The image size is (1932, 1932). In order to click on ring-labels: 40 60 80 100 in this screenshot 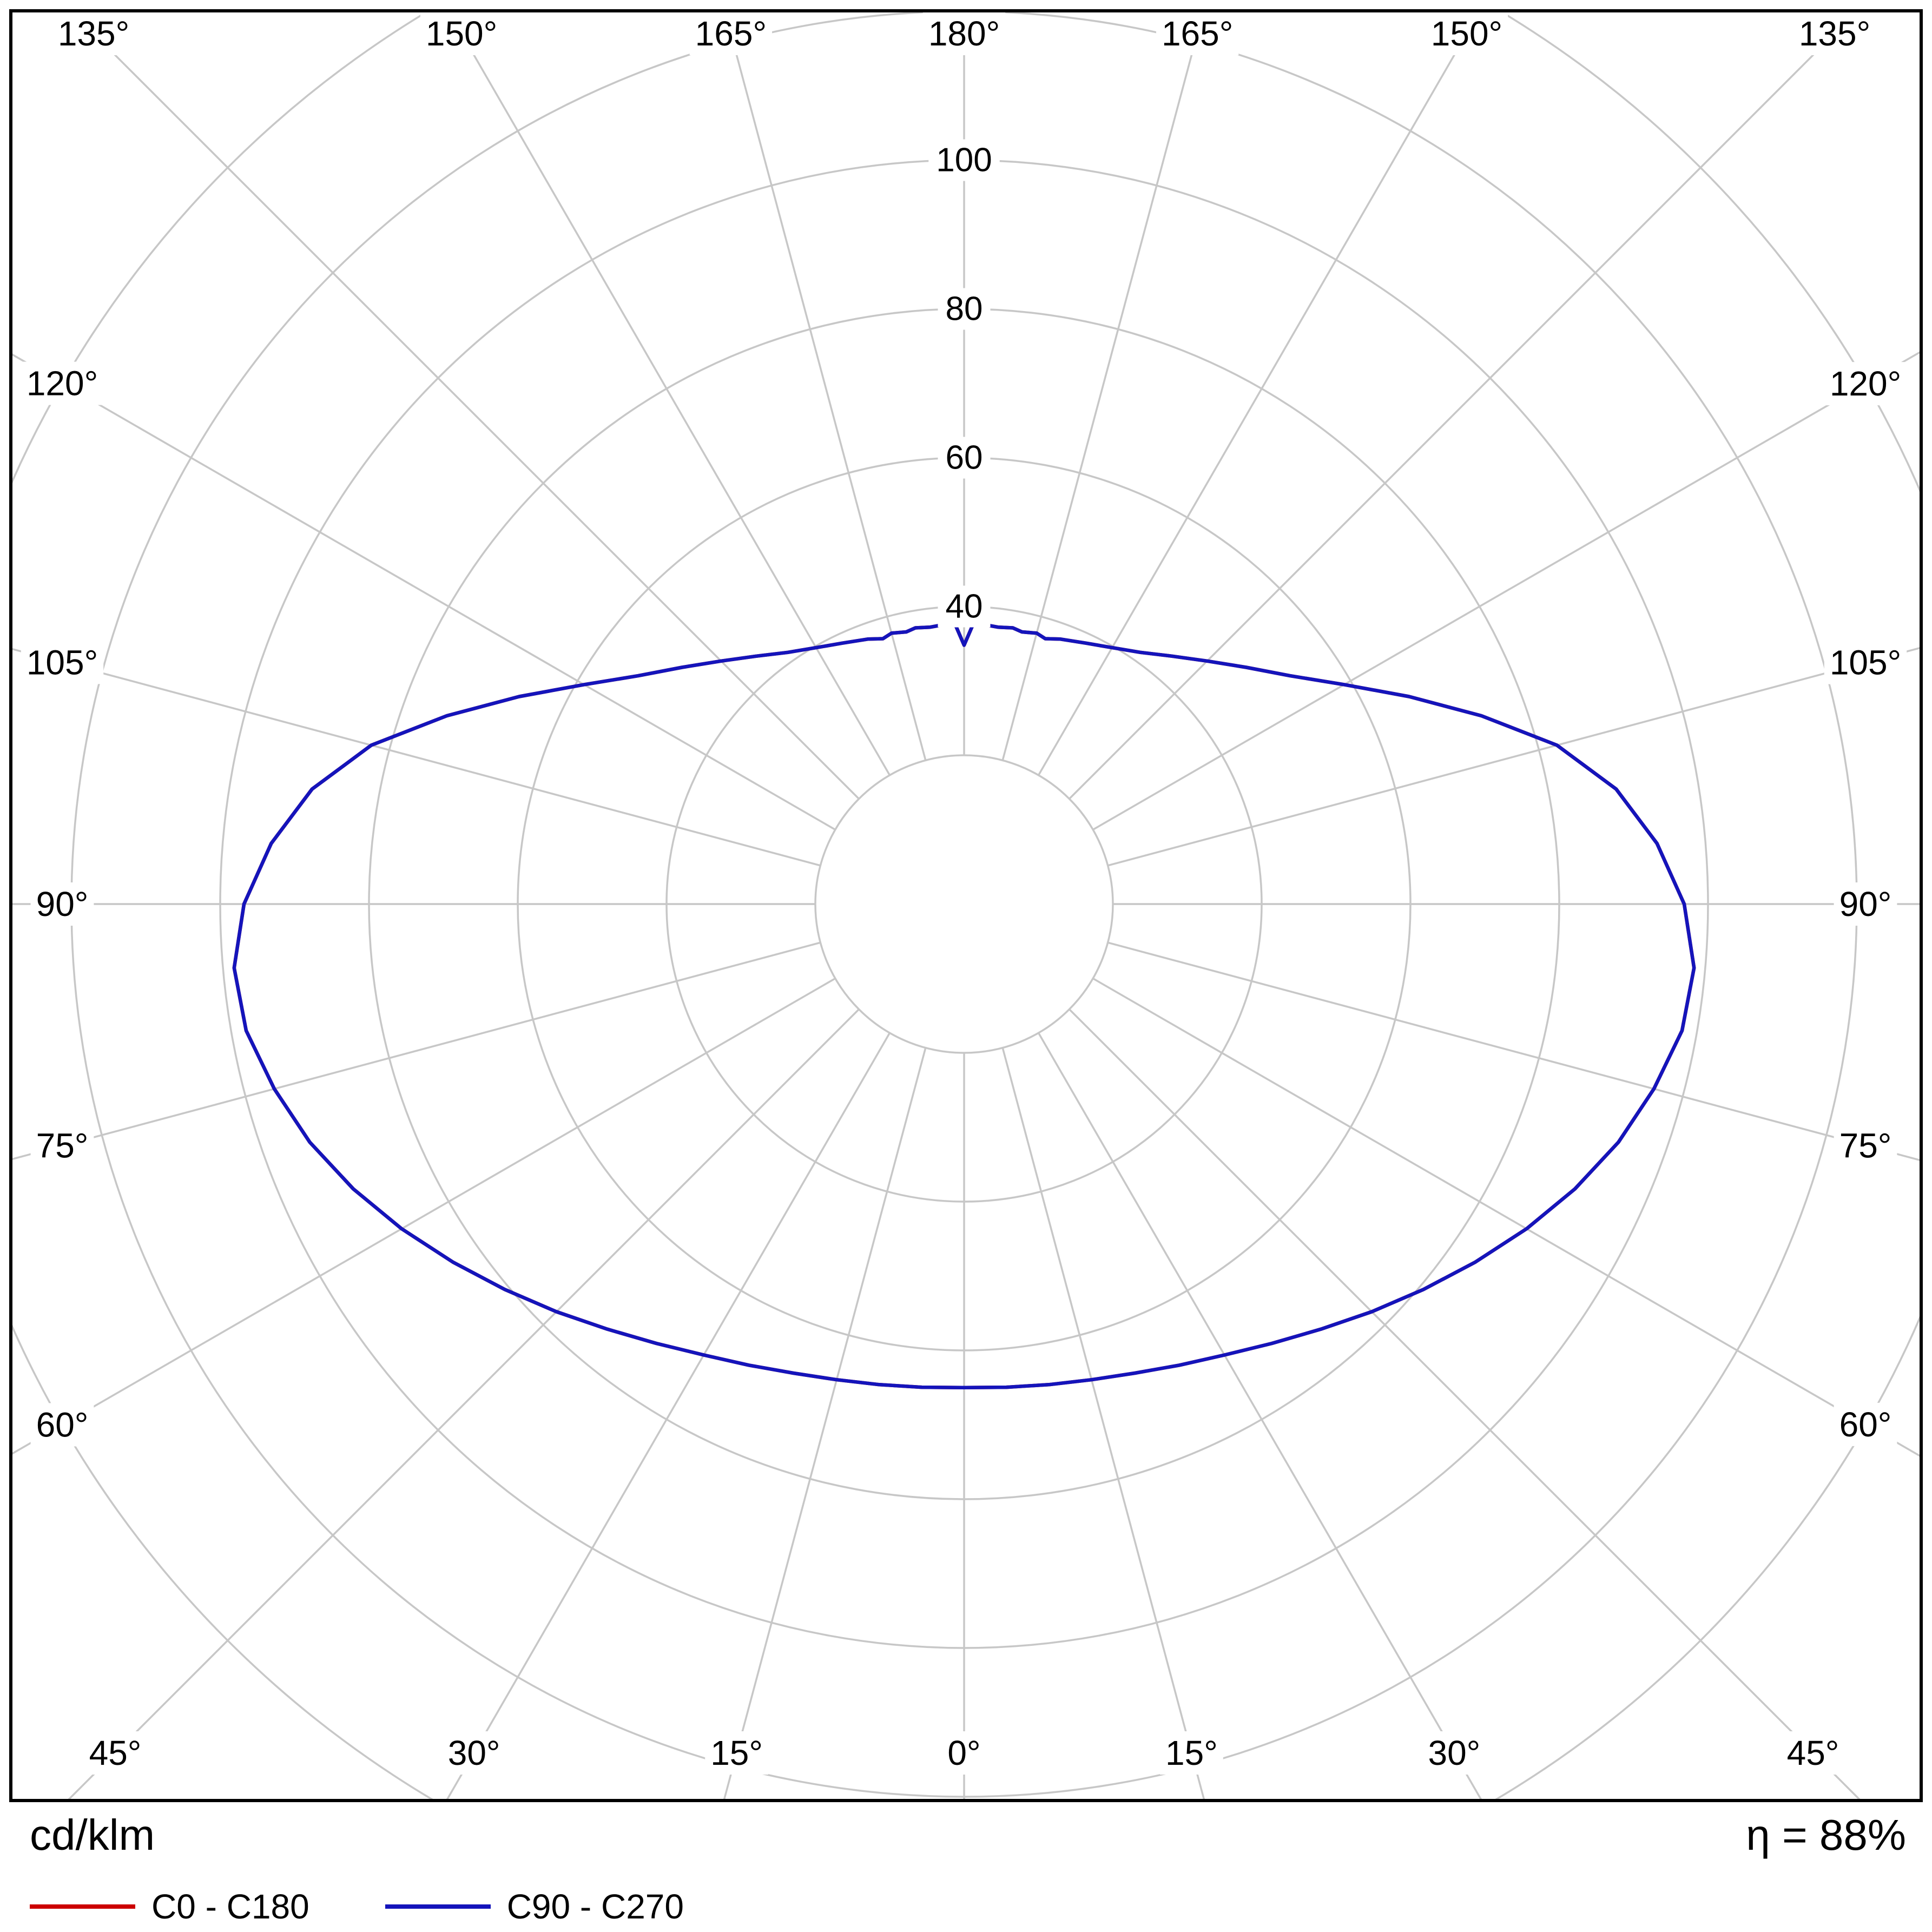, I will do `click(964, 383)`.